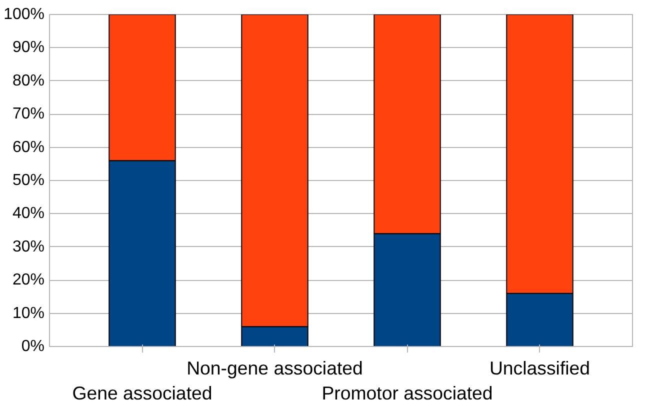 The width and height of the screenshot is (646, 406). What do you see at coordinates (28, 213) in the screenshot?
I see `y-tick-label: 40%` at bounding box center [28, 213].